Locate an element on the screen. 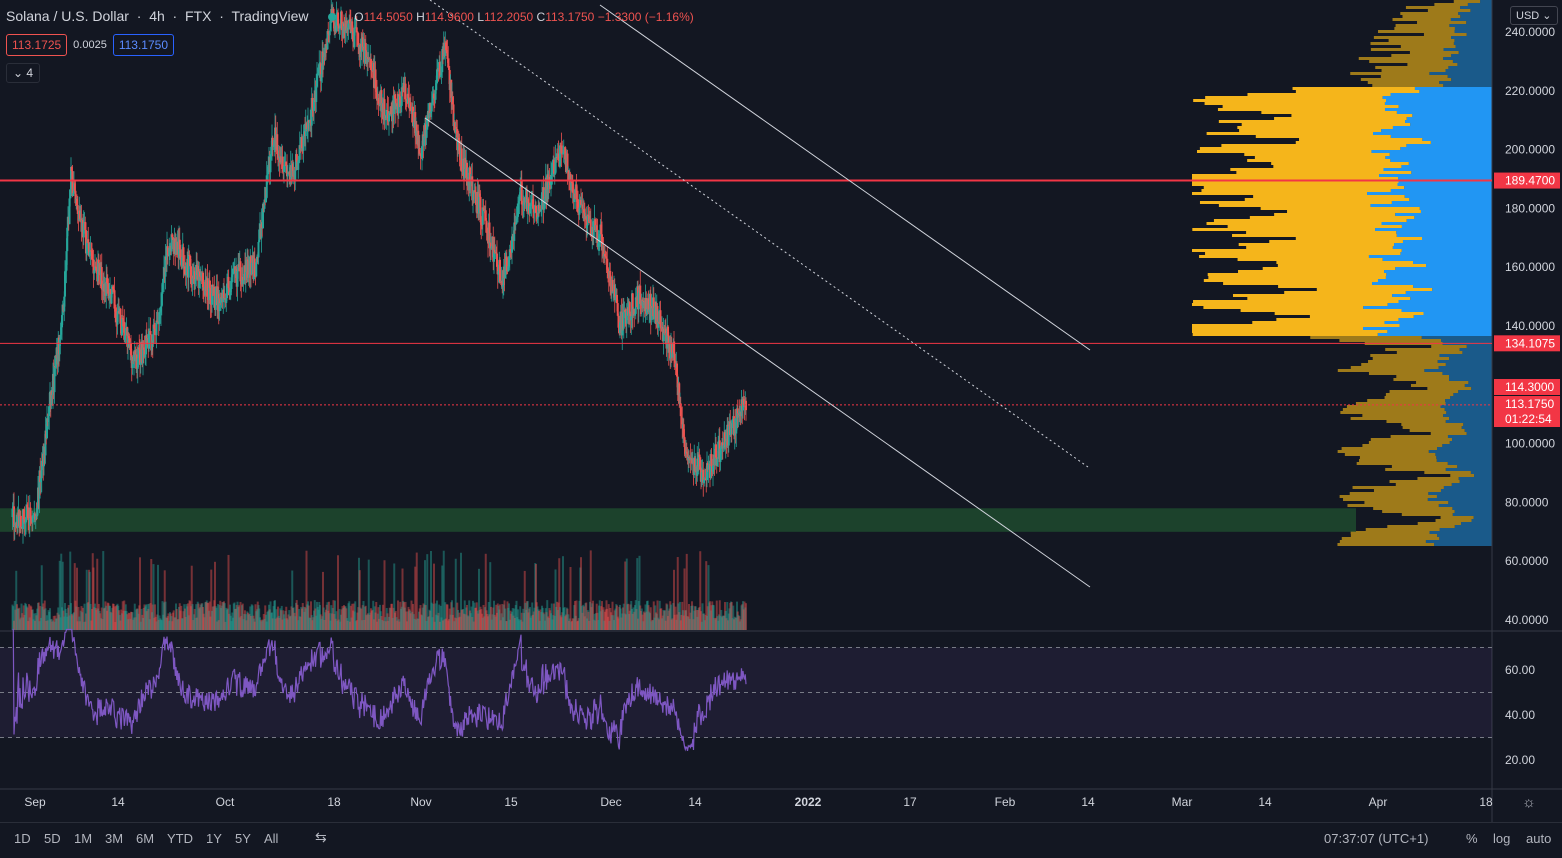 This screenshot has width=1562, height=858. indicators-toggle-button: ⌄ 4 is located at coordinates (23, 73).